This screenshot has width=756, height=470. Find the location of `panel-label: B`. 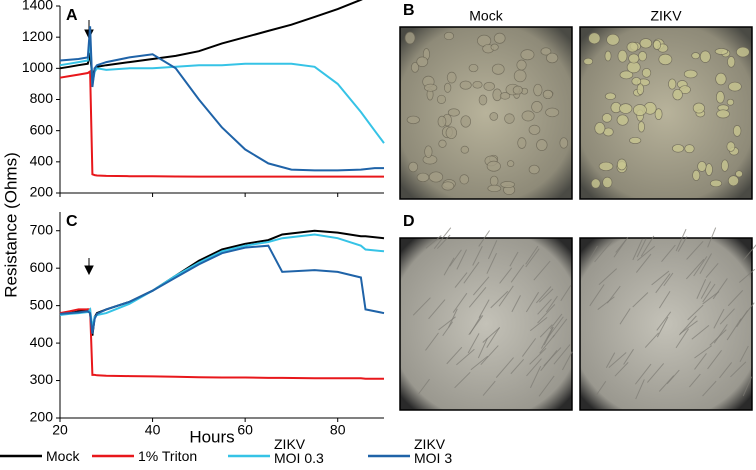

panel-label: B is located at coordinates (409, 10).